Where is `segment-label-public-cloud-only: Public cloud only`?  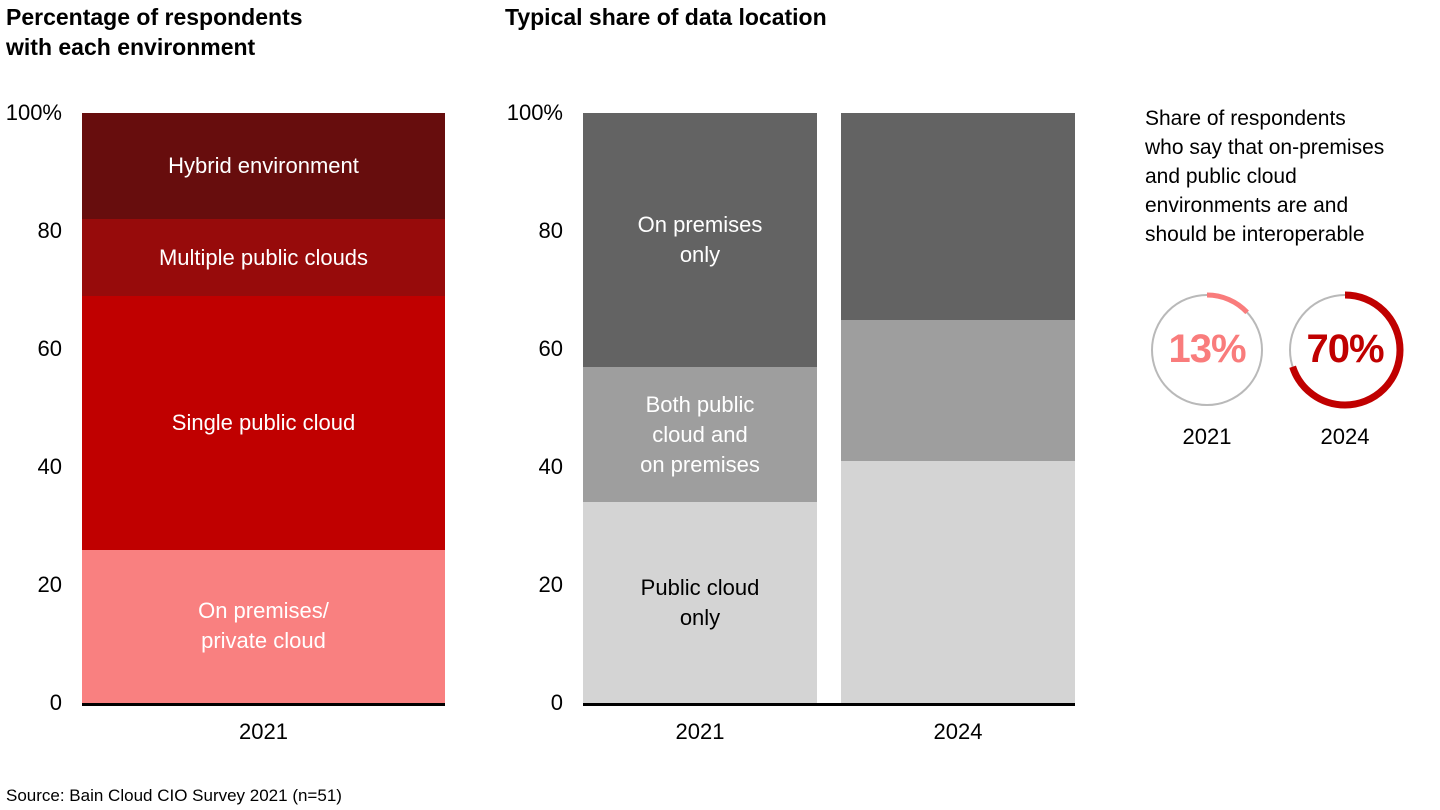
segment-label-public-cloud-only: Public cloud only is located at coordinates (700, 602).